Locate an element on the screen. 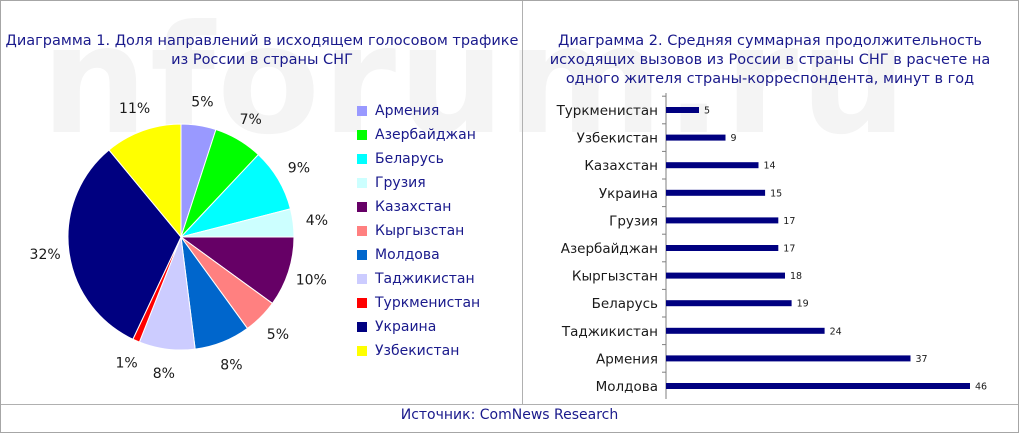  legend-label: Туркменистан is located at coordinates (428, 303).